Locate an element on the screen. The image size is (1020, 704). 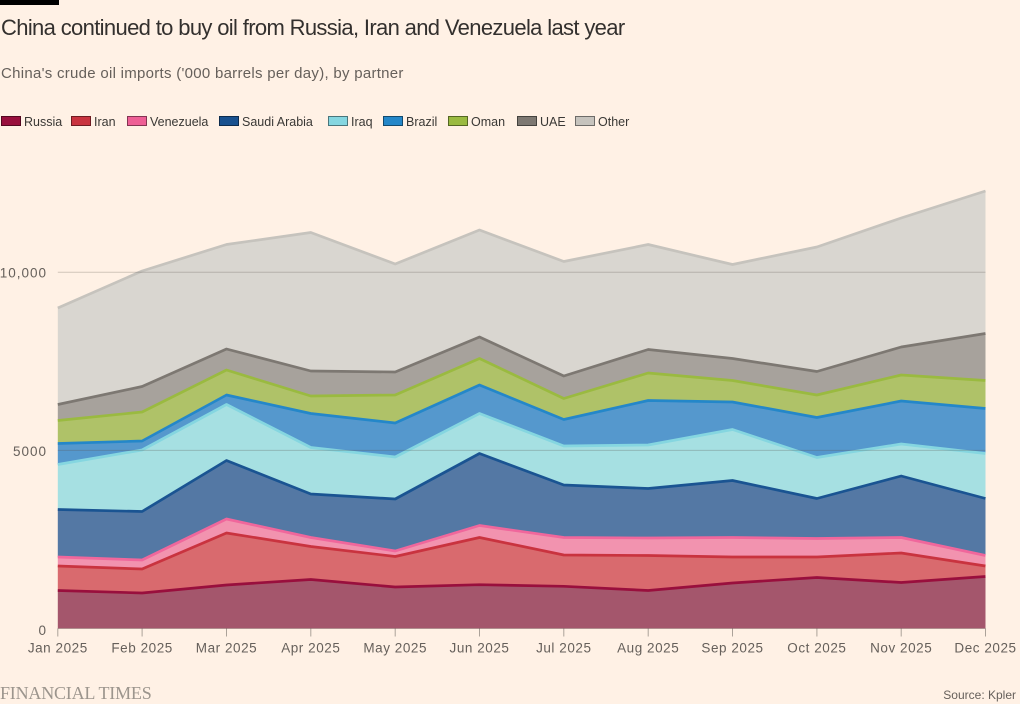
svg-text: Feb 2025 is located at coordinates (141, 648).